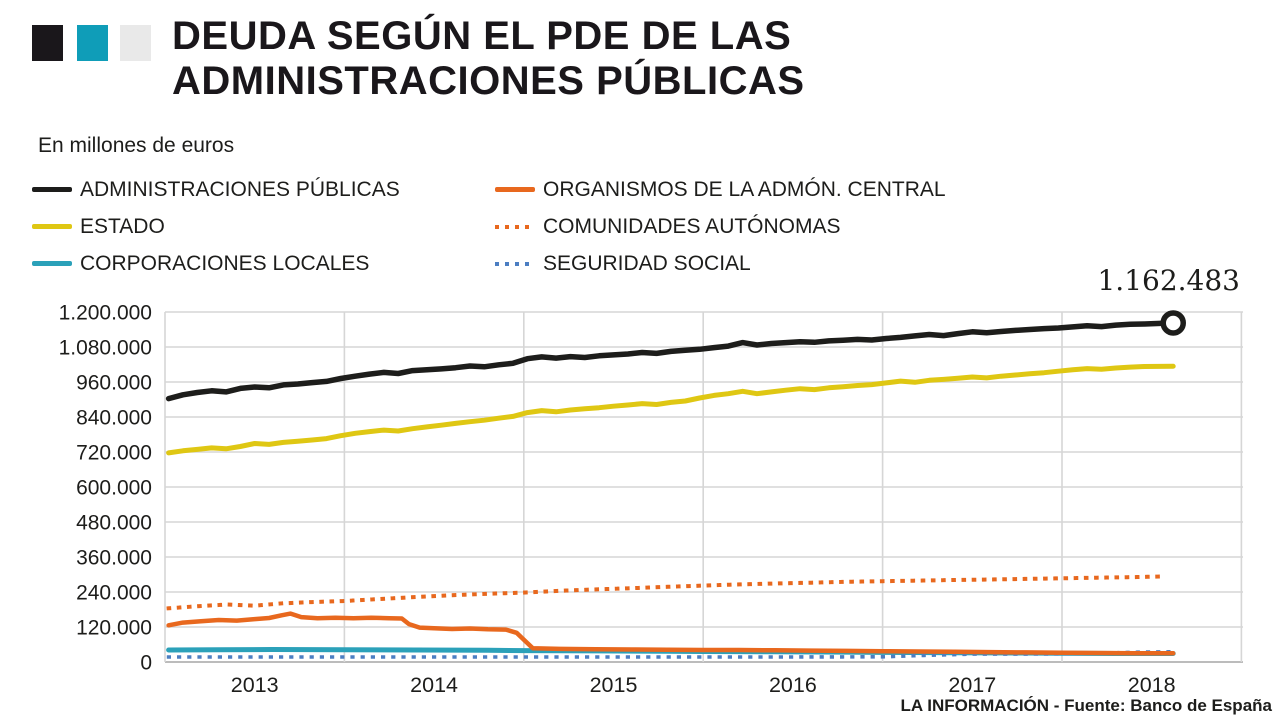 The width and height of the screenshot is (1280, 720). What do you see at coordinates (647, 263) in the screenshot?
I see `legend-label: SEGURIDAD SOCIAL` at bounding box center [647, 263].